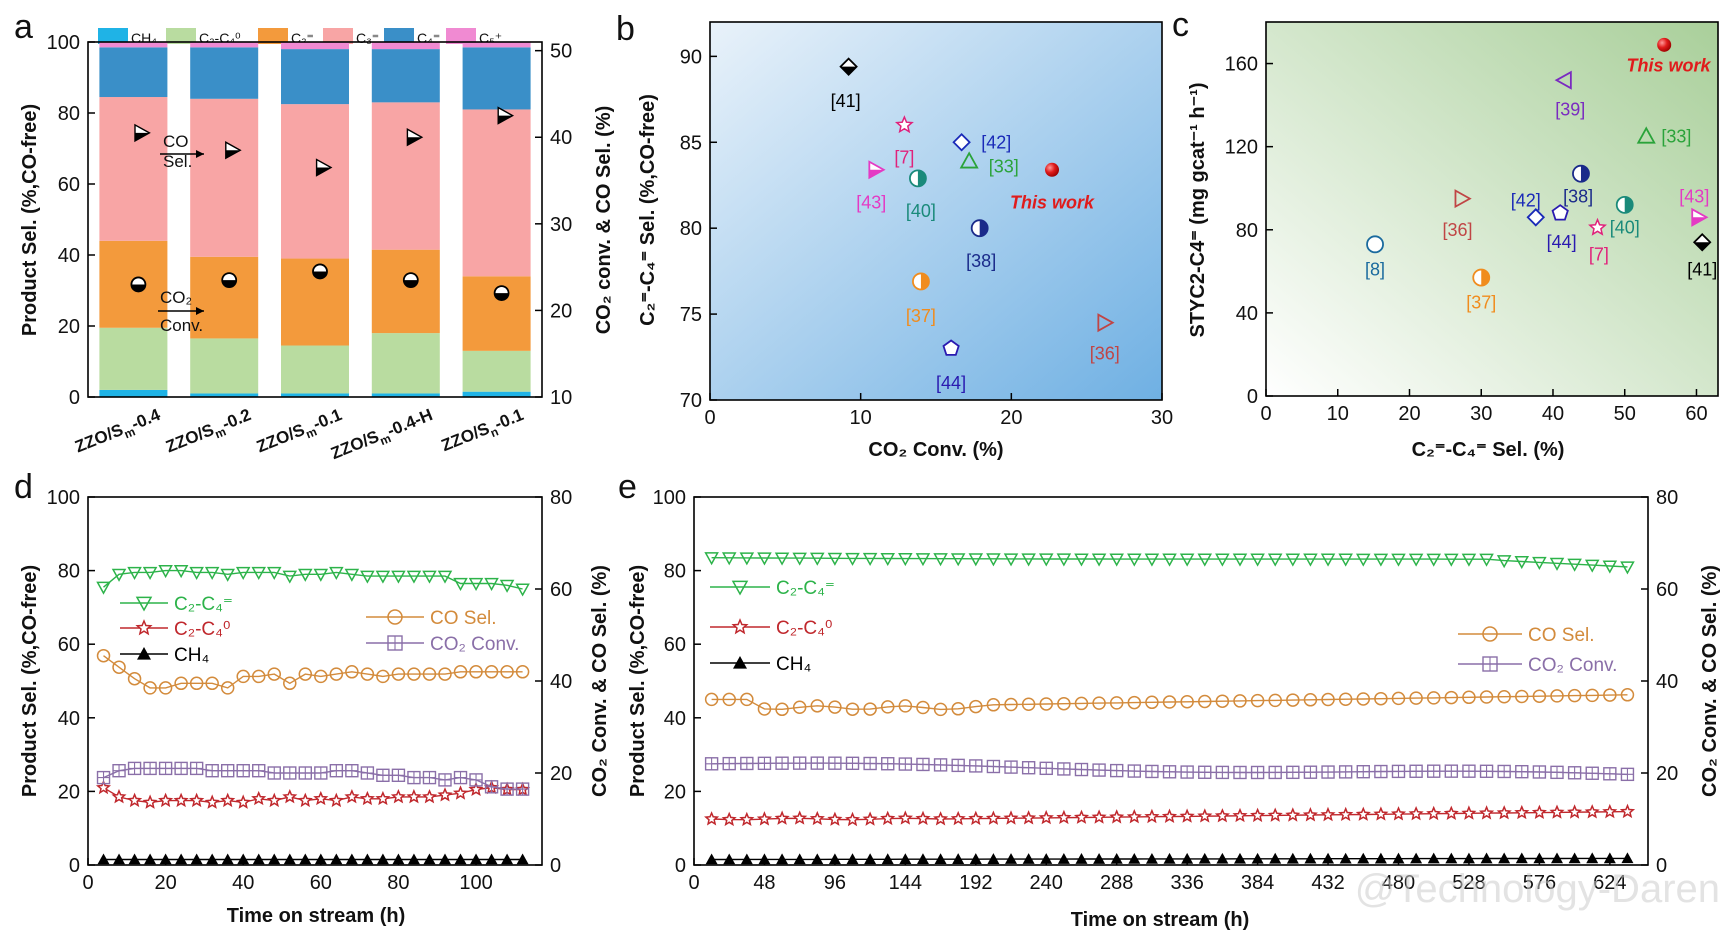 This screenshot has width=1730, height=938. What do you see at coordinates (1275, 772) in the screenshot?
I see `series-4-point-32-cross` at bounding box center [1275, 772].